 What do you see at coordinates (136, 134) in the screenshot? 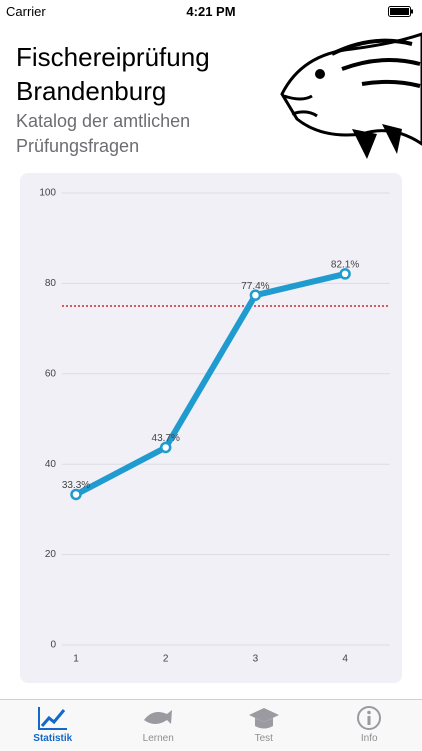
I see `subtitle: Katalog der amtlichen Prüfungsfragen` at bounding box center [136, 134].